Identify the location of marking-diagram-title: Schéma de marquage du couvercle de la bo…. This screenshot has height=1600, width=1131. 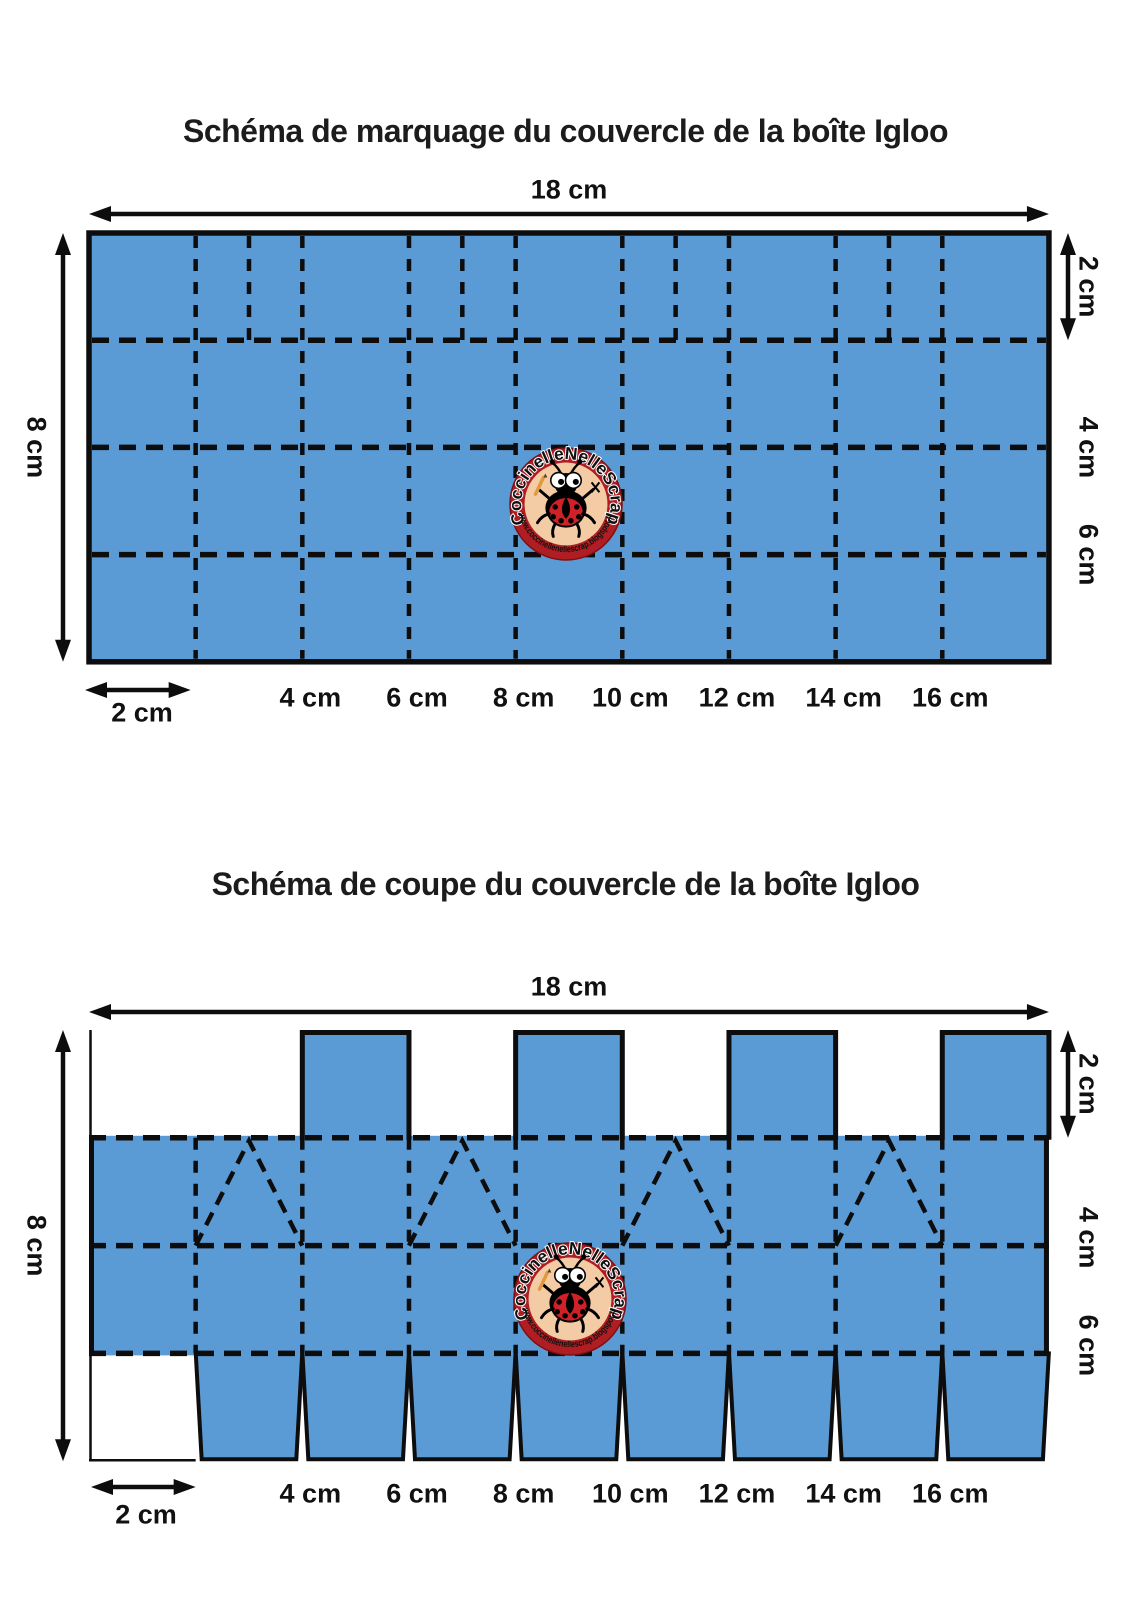
(565, 131).